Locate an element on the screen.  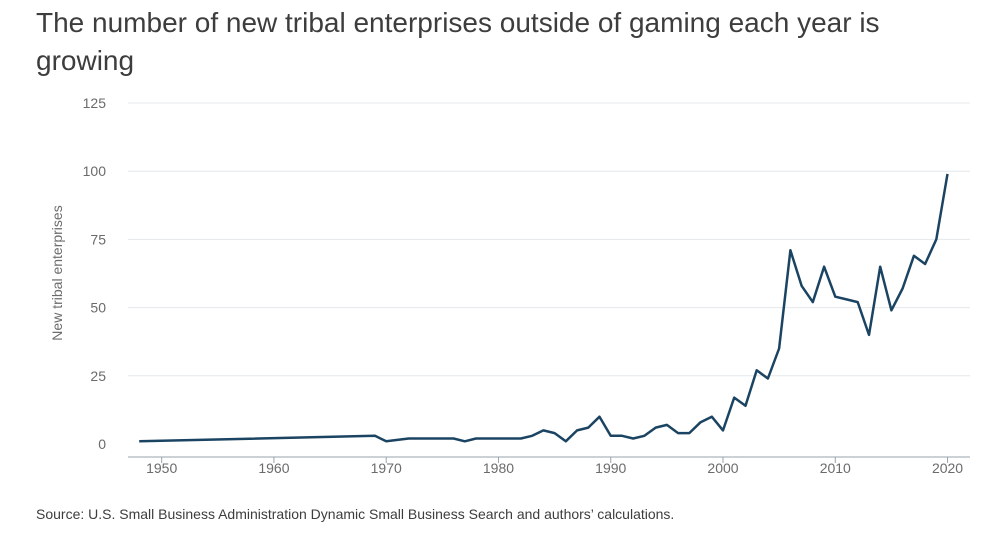
x-tick-label: 1990 is located at coordinates (610, 468).